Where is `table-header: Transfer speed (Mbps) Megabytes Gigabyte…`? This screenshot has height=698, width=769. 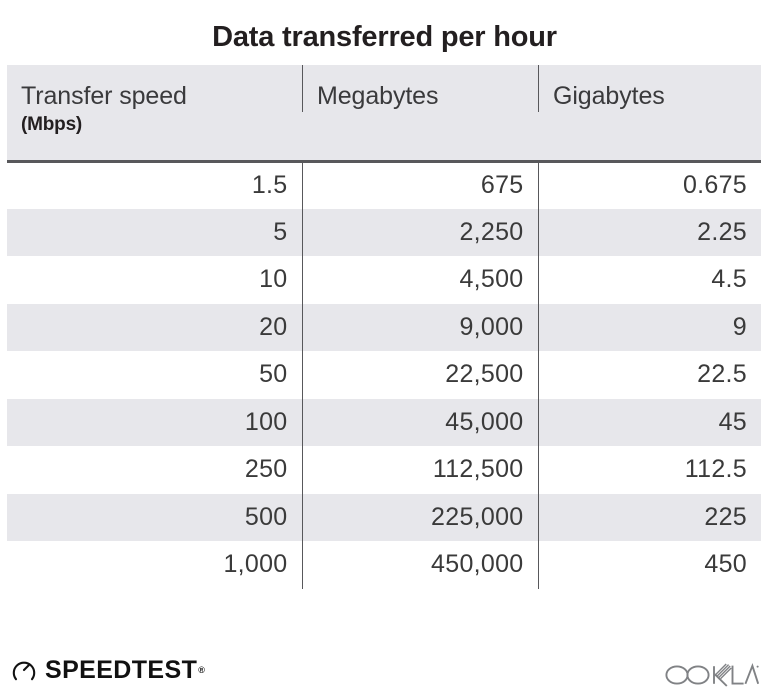
table-header: Transfer speed (Mbps) Megabytes Gigabyte… is located at coordinates (384, 114).